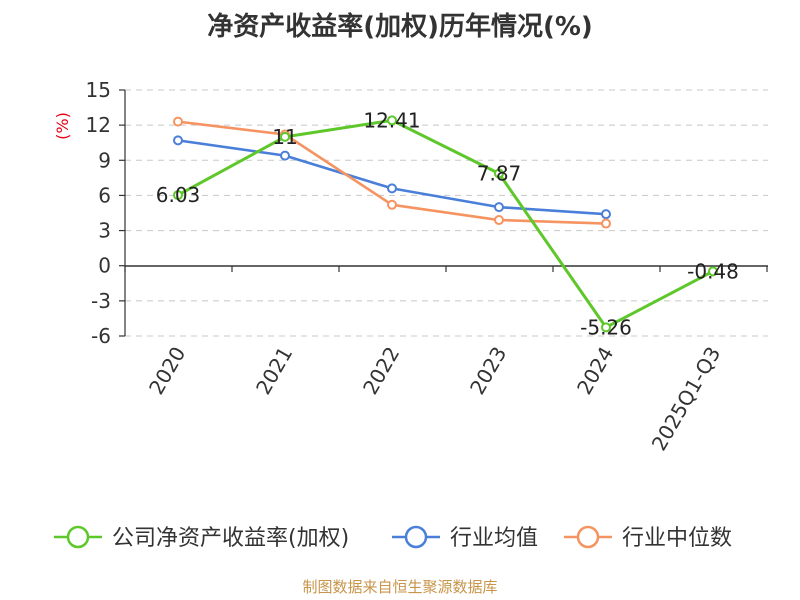 The width and height of the screenshot is (800, 600). What do you see at coordinates (399, 587) in the screenshot?
I see `data-source-note: 制图数据来自恒生聚源数据库` at bounding box center [399, 587].